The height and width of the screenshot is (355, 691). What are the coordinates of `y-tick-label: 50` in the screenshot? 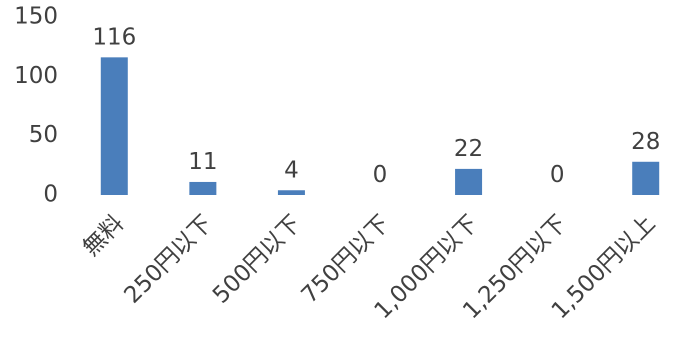 It's located at (43, 135).